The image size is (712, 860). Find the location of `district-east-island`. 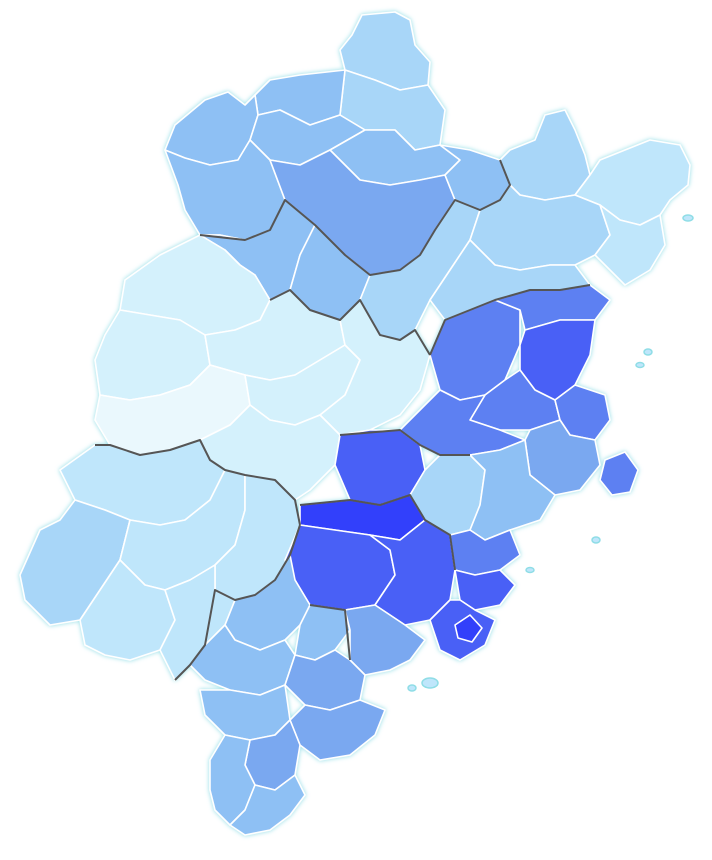

district-east-island is located at coordinates (619, 473).